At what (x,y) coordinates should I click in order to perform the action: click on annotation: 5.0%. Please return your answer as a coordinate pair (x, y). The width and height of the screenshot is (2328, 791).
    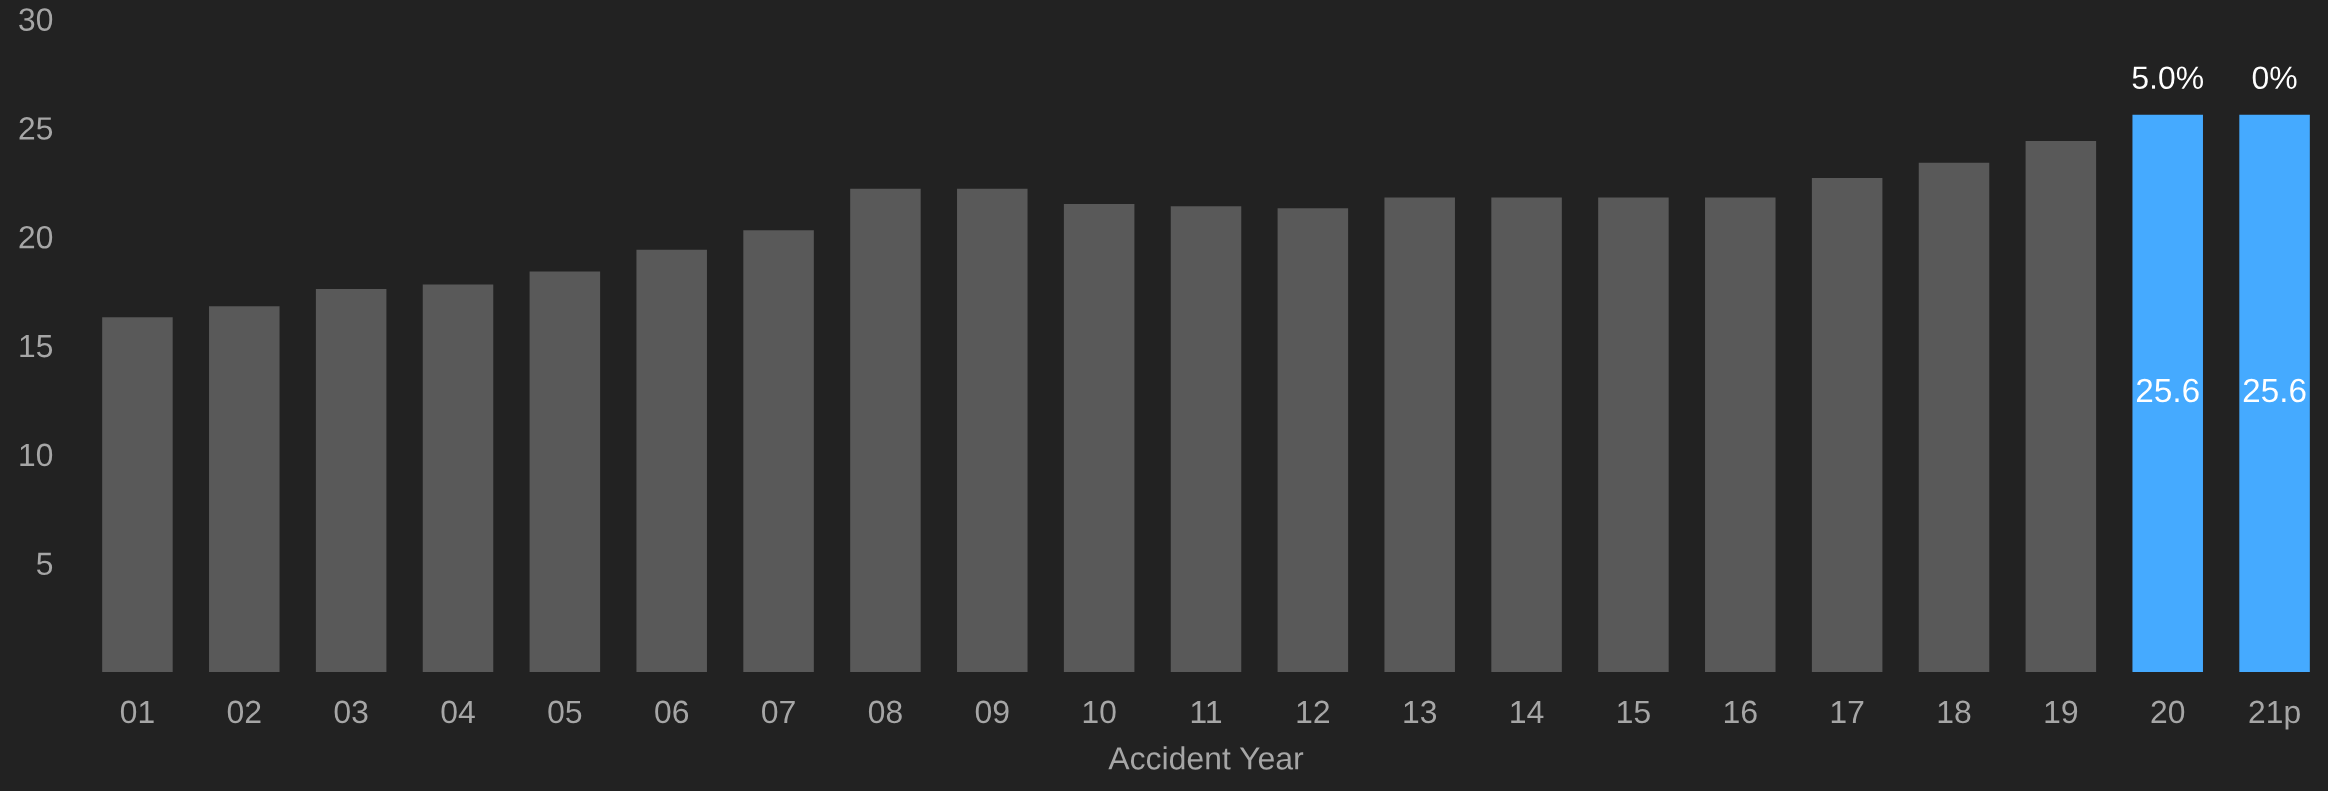
    Looking at the image, I should click on (2167, 78).